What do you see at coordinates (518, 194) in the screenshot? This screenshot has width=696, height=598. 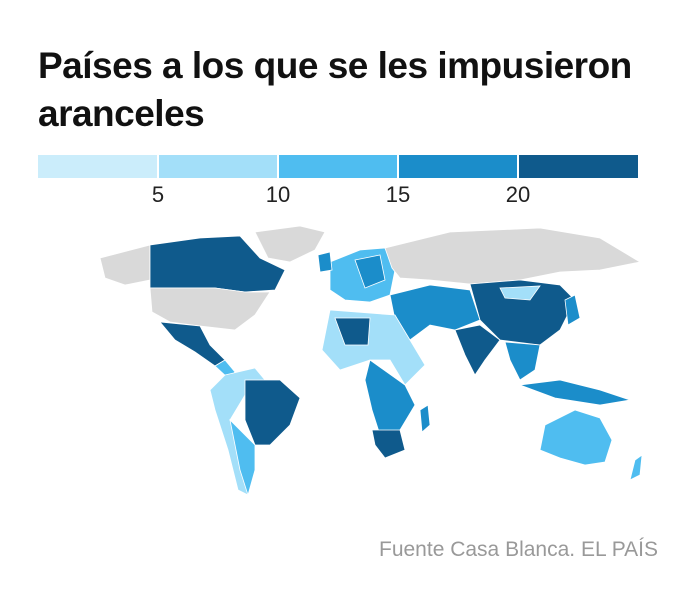 I see `legend-tick-label: 20` at bounding box center [518, 194].